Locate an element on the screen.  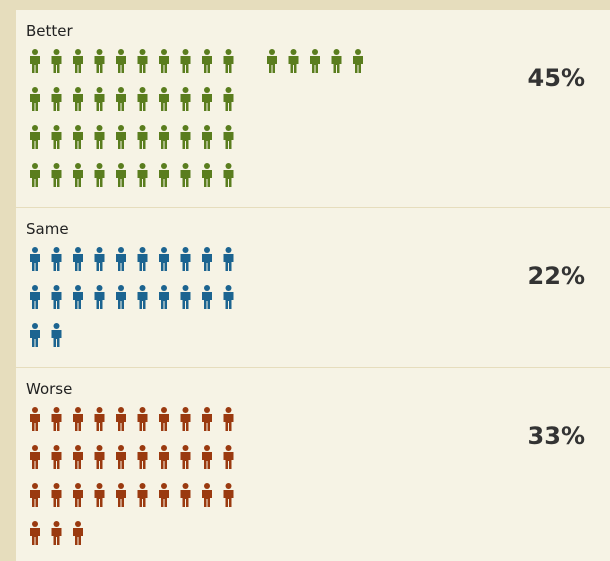
value-label: 33% is located at coordinates (556, 436).